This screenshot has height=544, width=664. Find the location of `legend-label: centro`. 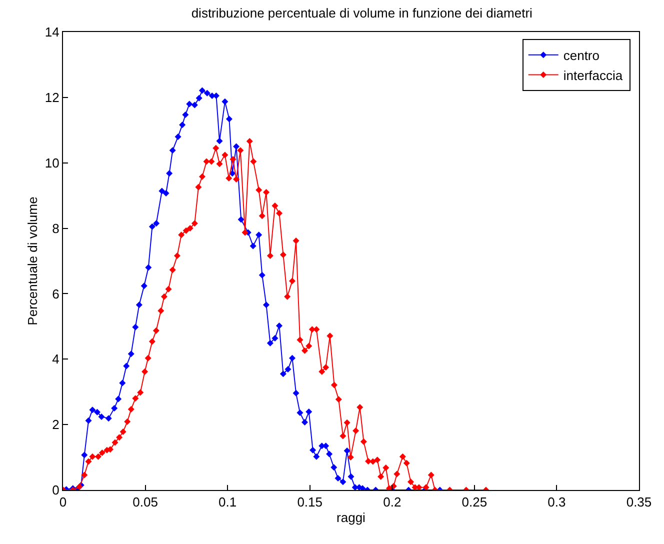

legend-label: centro is located at coordinates (581, 55).